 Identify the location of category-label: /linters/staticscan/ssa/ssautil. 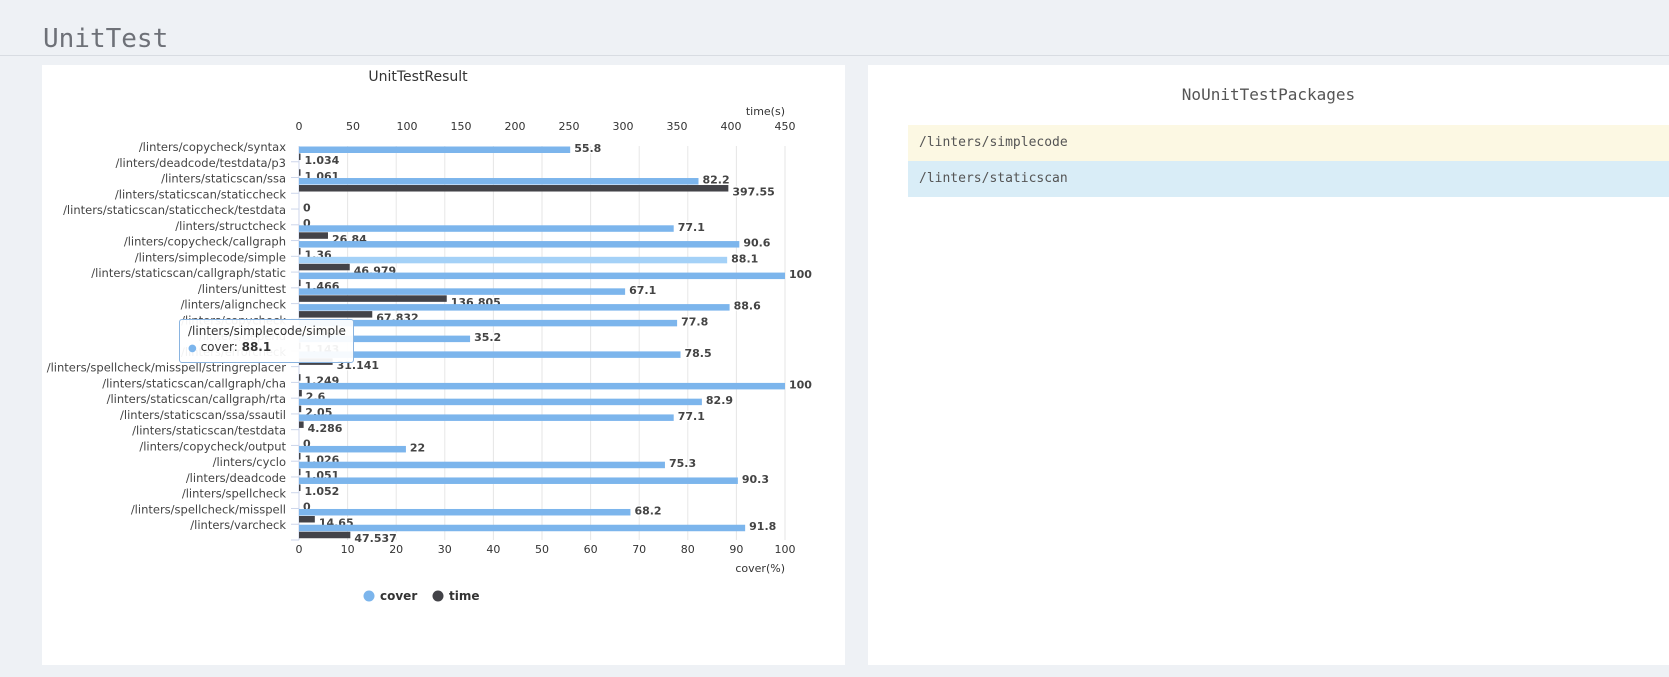
(203, 415).